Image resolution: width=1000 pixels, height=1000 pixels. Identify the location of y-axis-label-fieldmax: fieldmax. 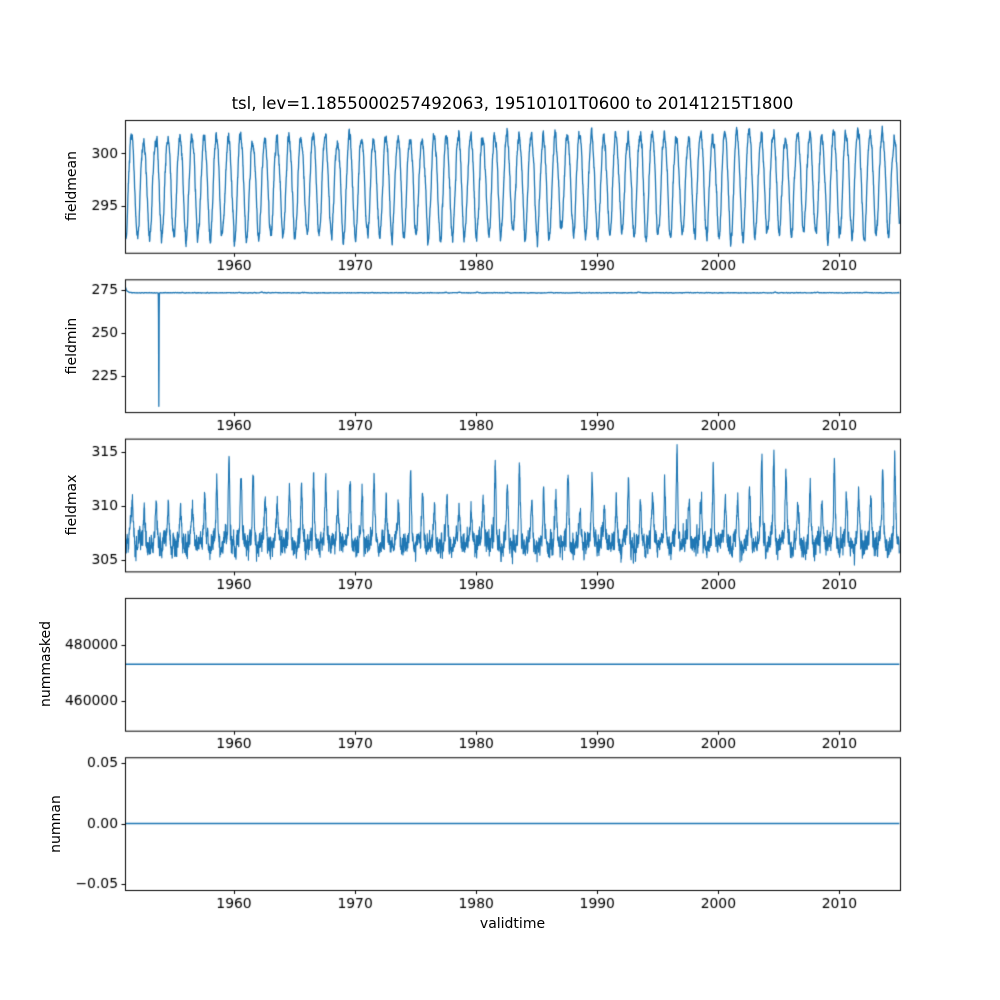
(72, 505).